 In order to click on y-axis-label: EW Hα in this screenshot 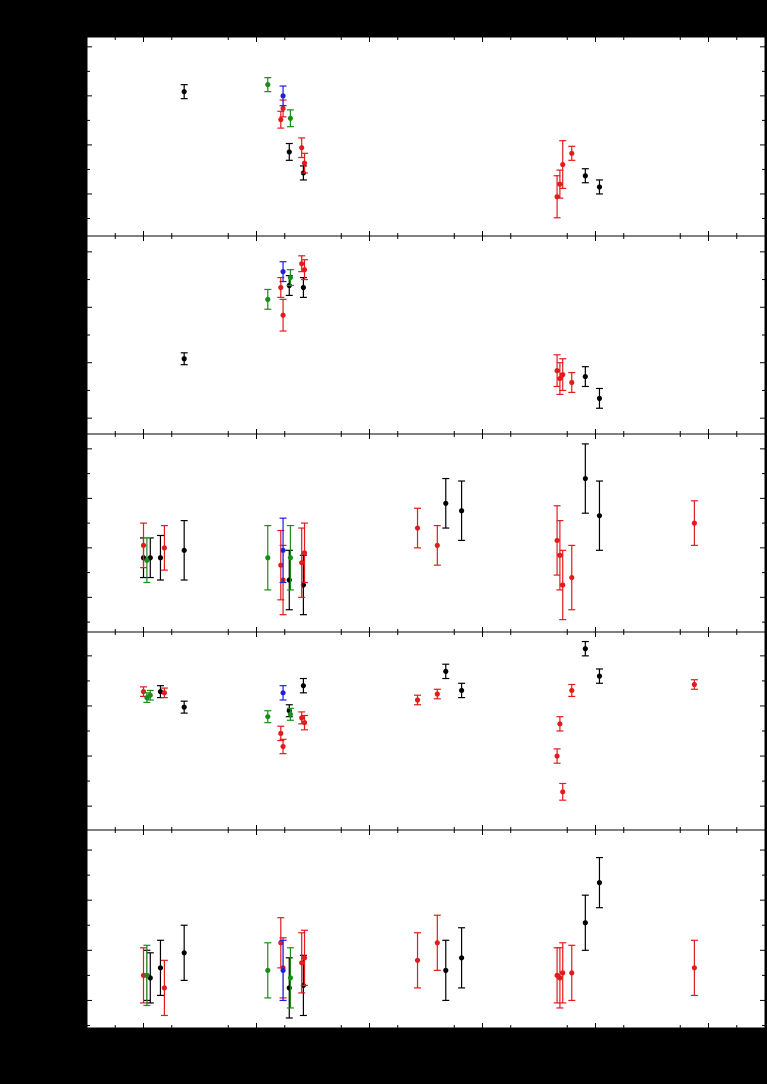, I will do `click(30, 533)`.